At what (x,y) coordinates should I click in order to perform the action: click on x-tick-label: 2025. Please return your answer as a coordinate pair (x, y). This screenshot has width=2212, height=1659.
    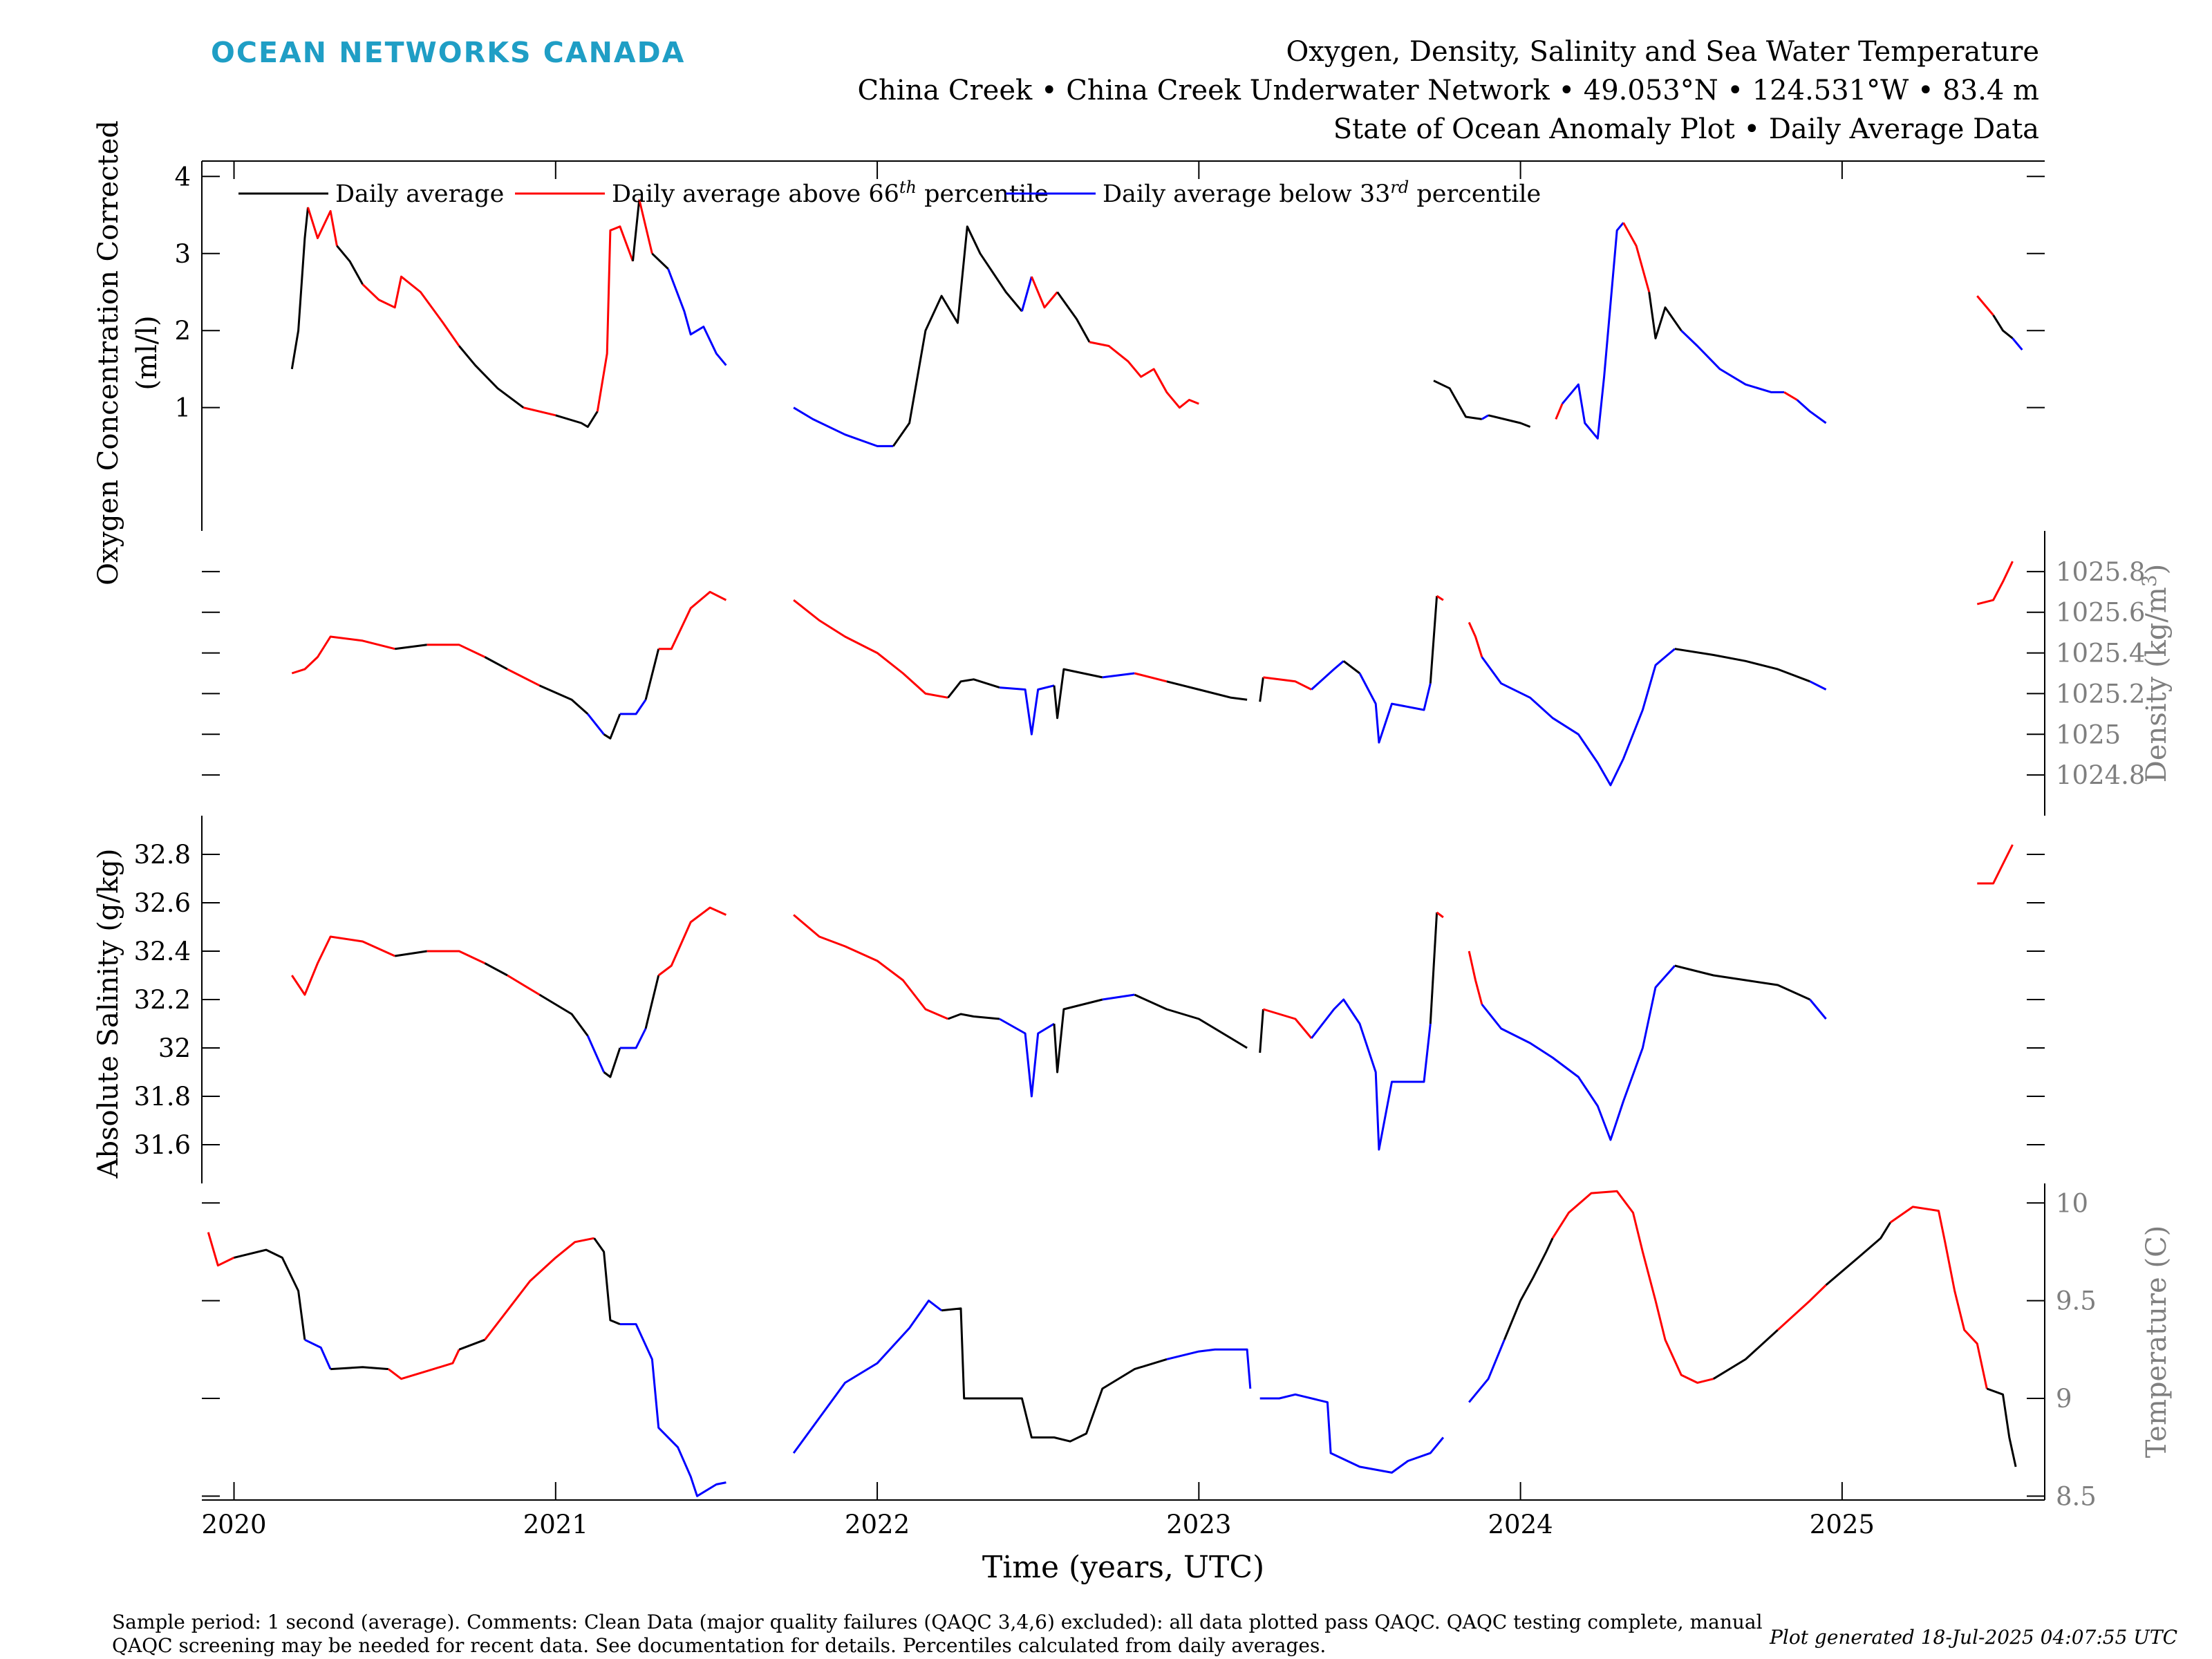
    Looking at the image, I should click on (1843, 1525).